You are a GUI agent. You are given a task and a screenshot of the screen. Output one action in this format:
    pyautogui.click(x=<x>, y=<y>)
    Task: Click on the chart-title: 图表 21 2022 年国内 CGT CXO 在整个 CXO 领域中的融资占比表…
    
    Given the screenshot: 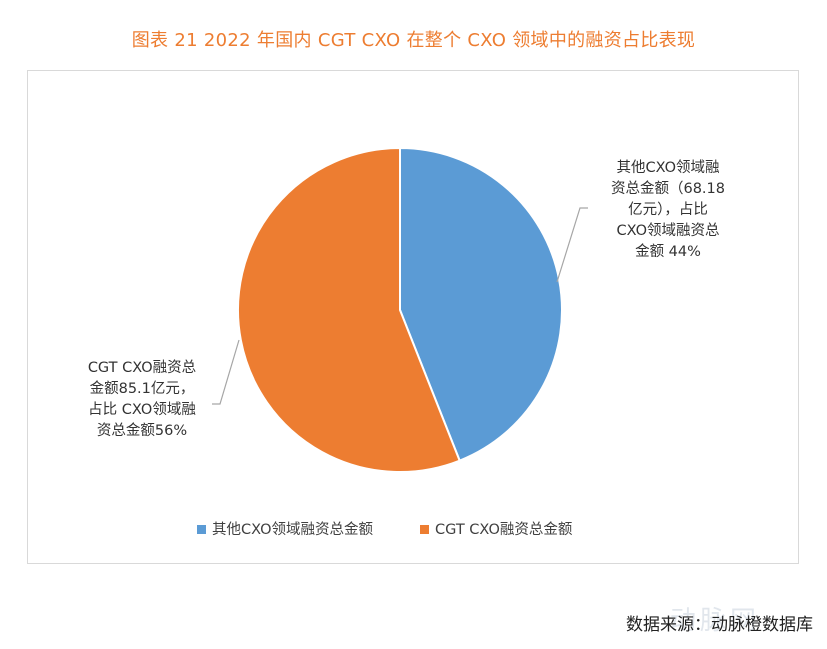 What is the action you would take?
    pyautogui.click(x=413, y=40)
    